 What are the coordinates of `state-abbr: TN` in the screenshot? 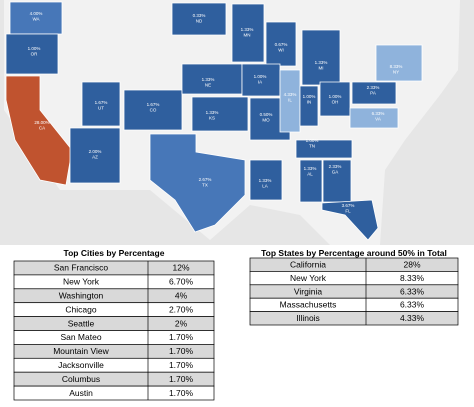 It's located at (312, 146).